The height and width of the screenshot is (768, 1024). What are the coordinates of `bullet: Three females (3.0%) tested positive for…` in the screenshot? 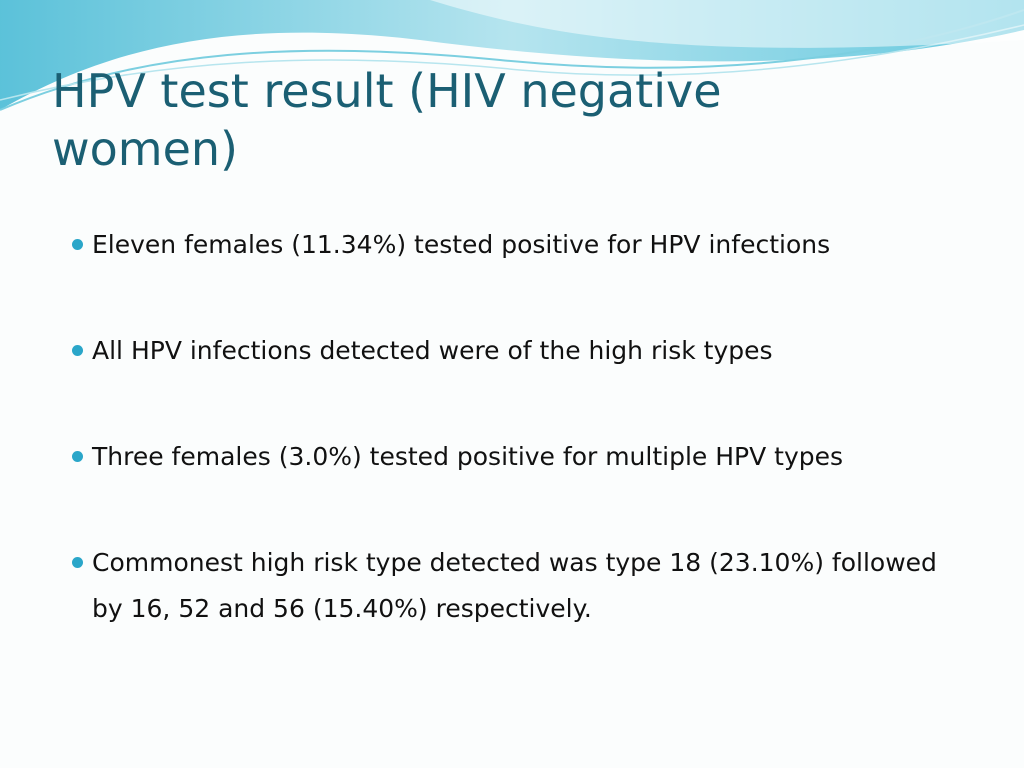 It's located at (520, 457).